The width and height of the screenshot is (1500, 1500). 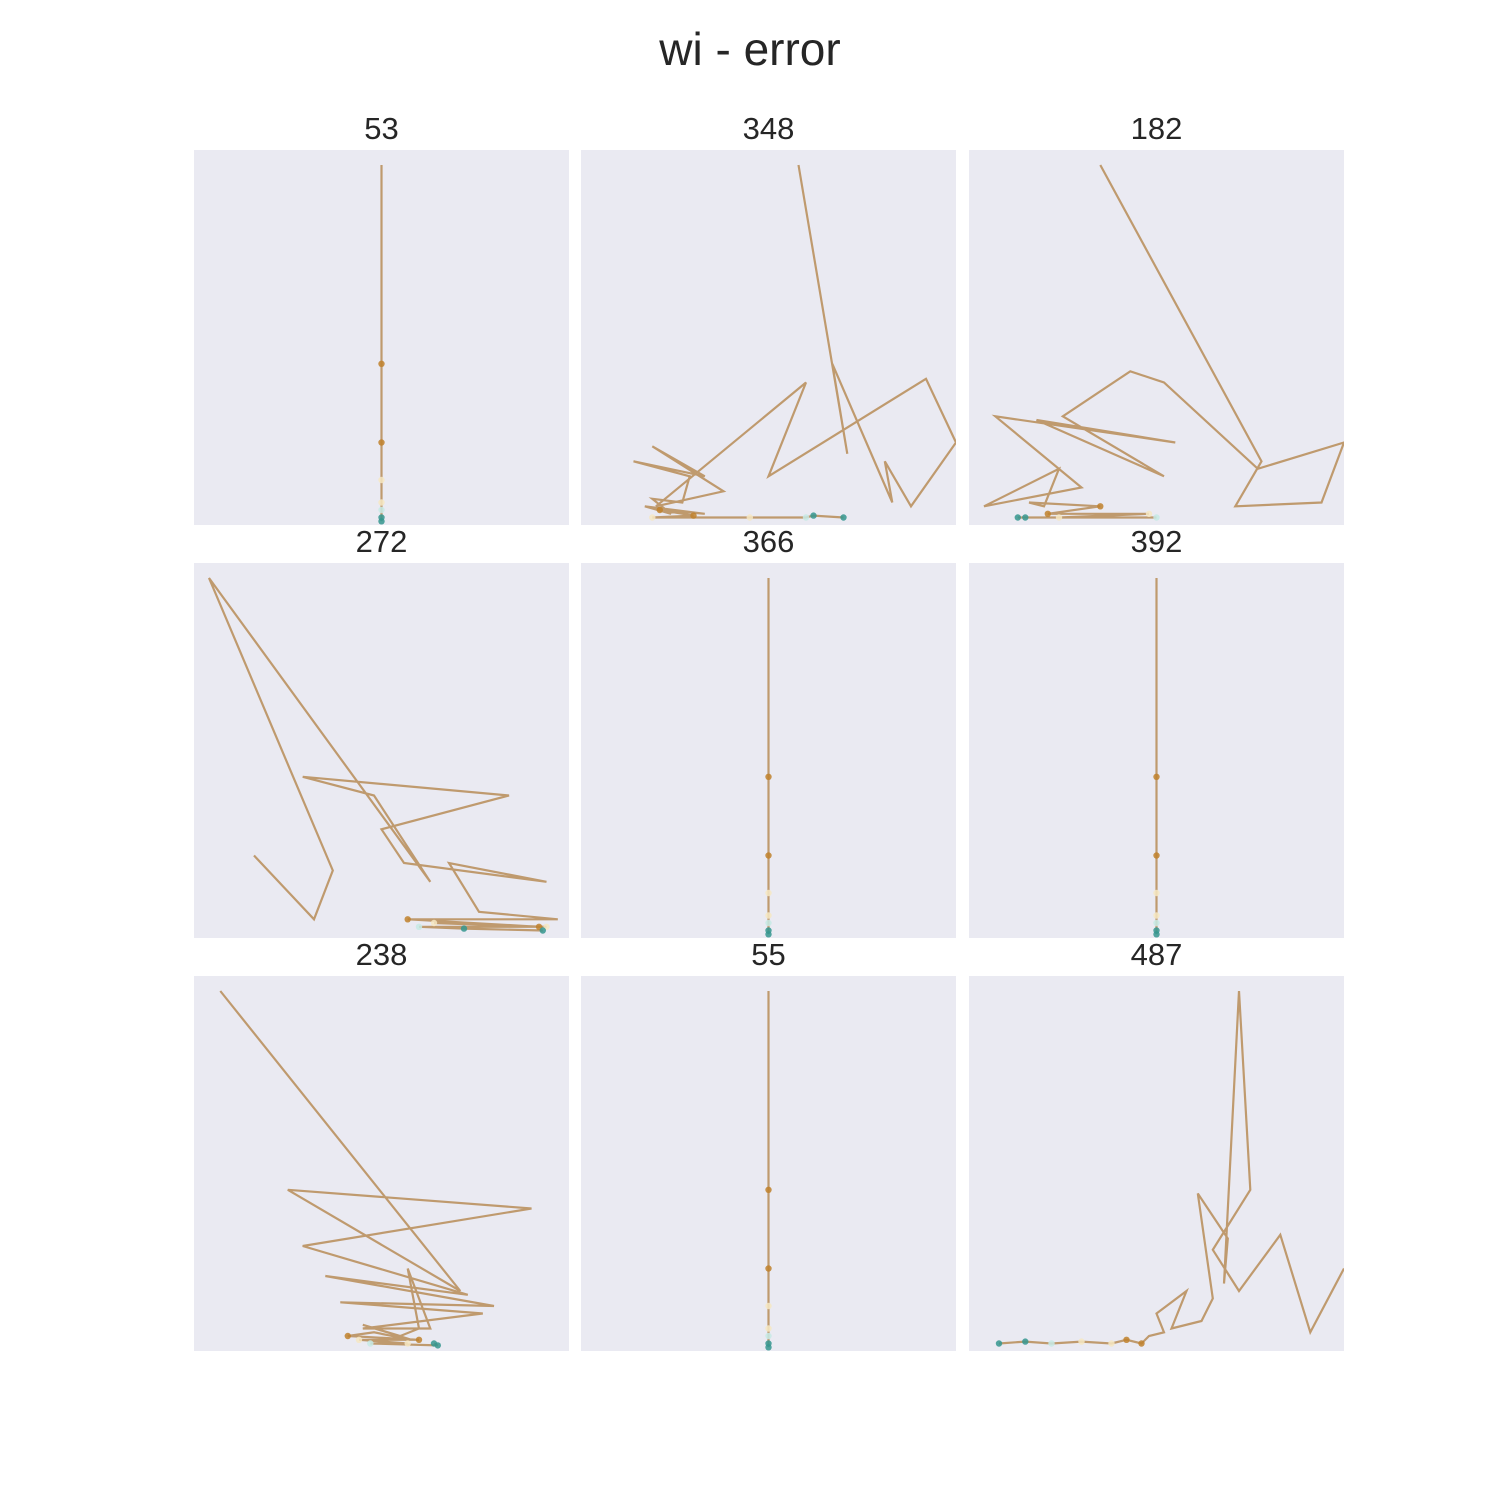 I want to click on subplot: 366, so click(x=768, y=731).